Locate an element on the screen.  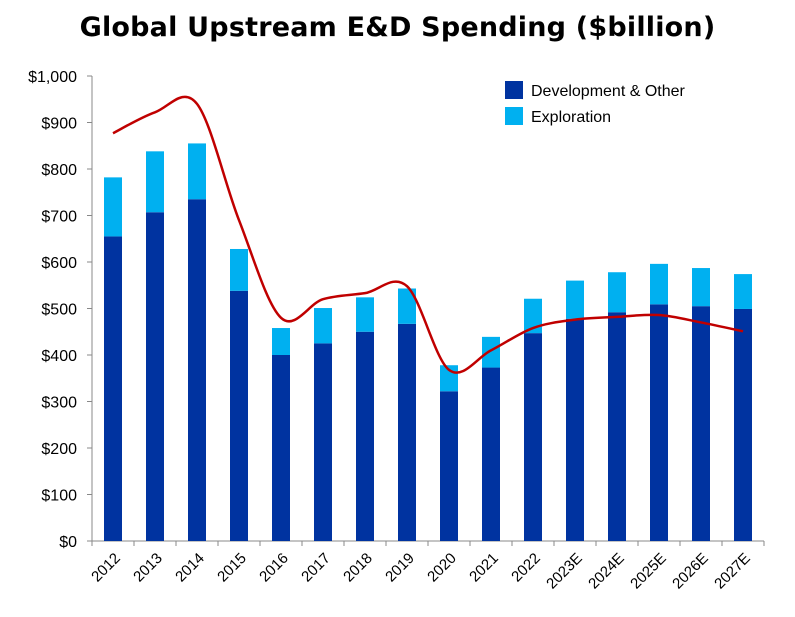
y-tick-label: $900 is located at coordinates (59, 124).